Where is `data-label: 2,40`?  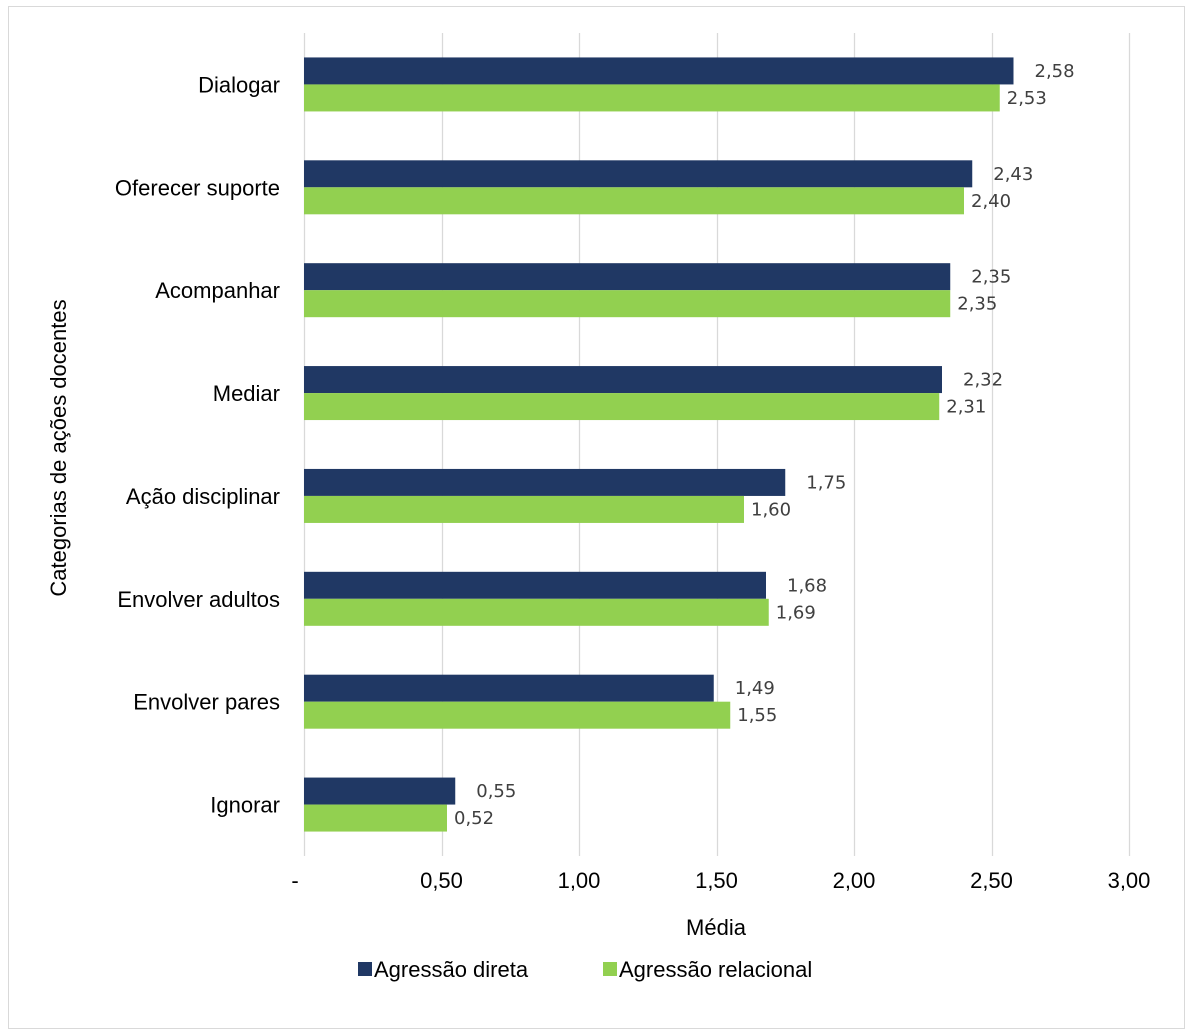 data-label: 2,40 is located at coordinates (991, 201).